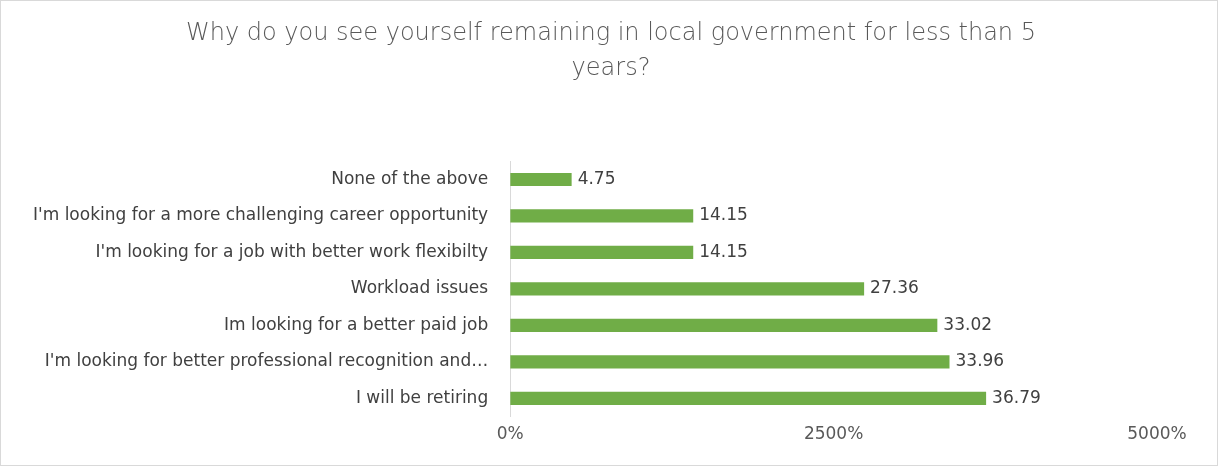 The image size is (1218, 466). I want to click on y-tick-label: I'm looking for a more challenging career opportunity, so click(260, 214).